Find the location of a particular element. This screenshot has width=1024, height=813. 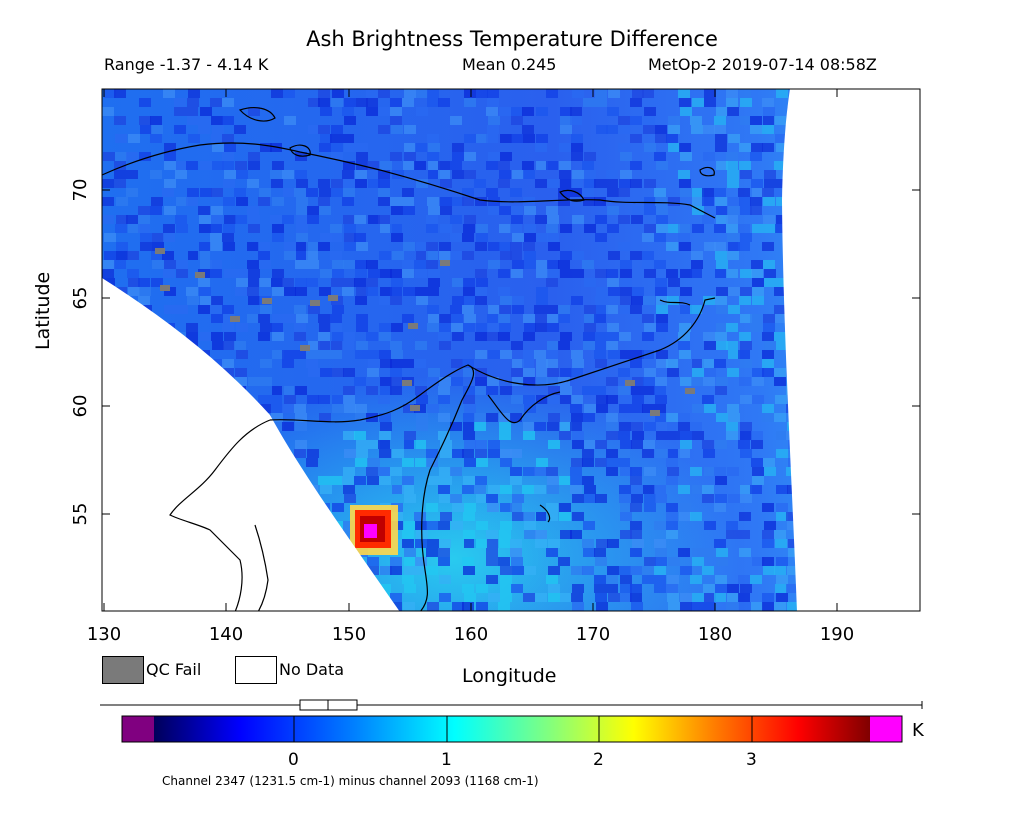

colorbar-high-clip is located at coordinates (886, 729).